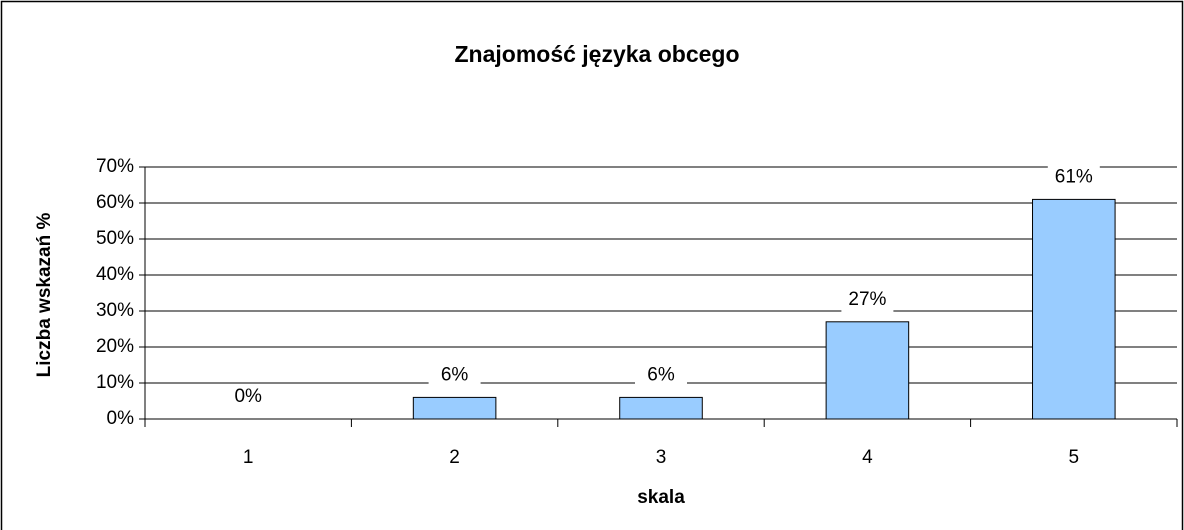  Describe the element at coordinates (115, 202) in the screenshot. I see `y-tick-label: 60%` at that location.